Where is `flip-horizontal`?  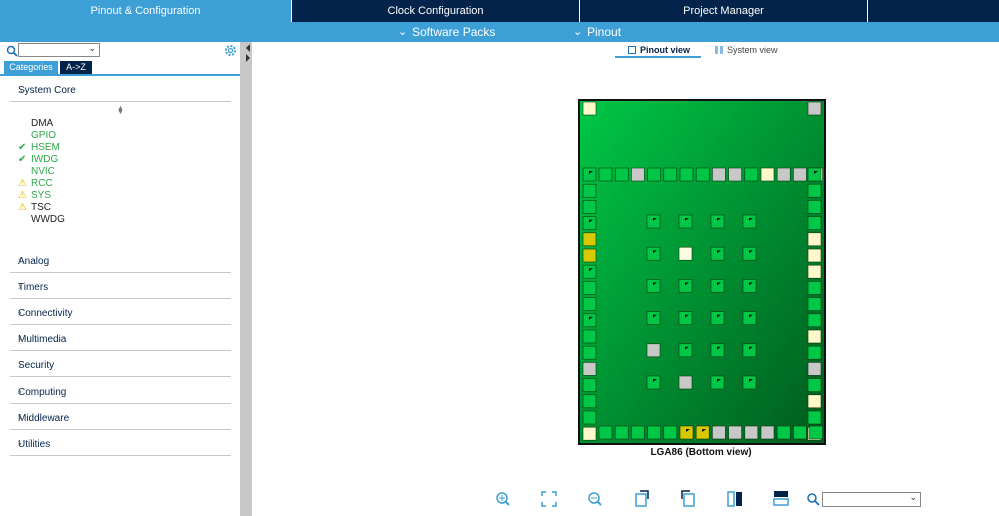 flip-horizontal is located at coordinates (781, 498).